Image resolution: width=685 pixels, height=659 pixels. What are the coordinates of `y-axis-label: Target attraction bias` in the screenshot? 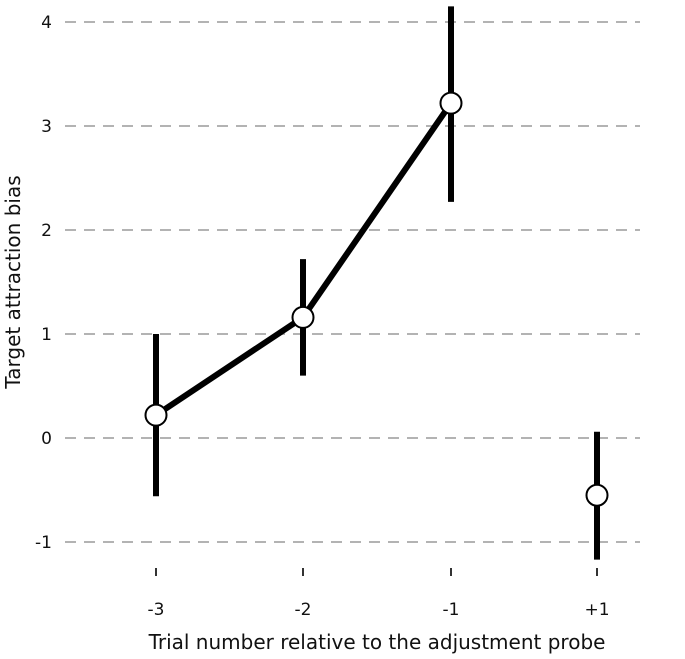 It's located at (13, 282).